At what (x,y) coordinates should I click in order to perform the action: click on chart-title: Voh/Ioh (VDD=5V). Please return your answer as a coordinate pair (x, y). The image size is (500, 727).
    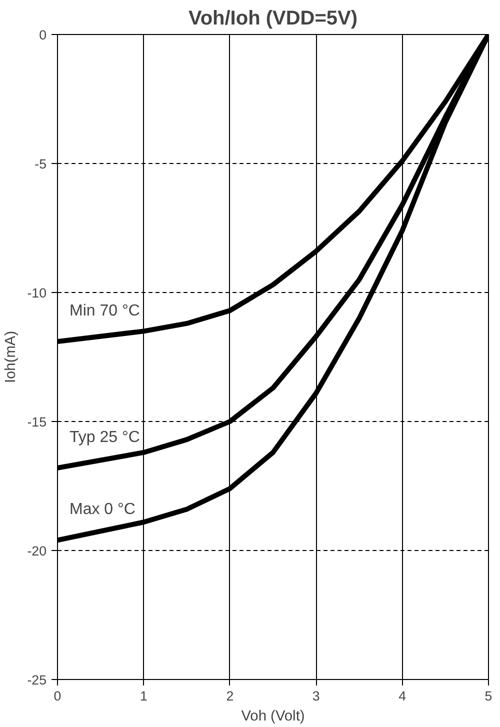
    Looking at the image, I should click on (273, 19).